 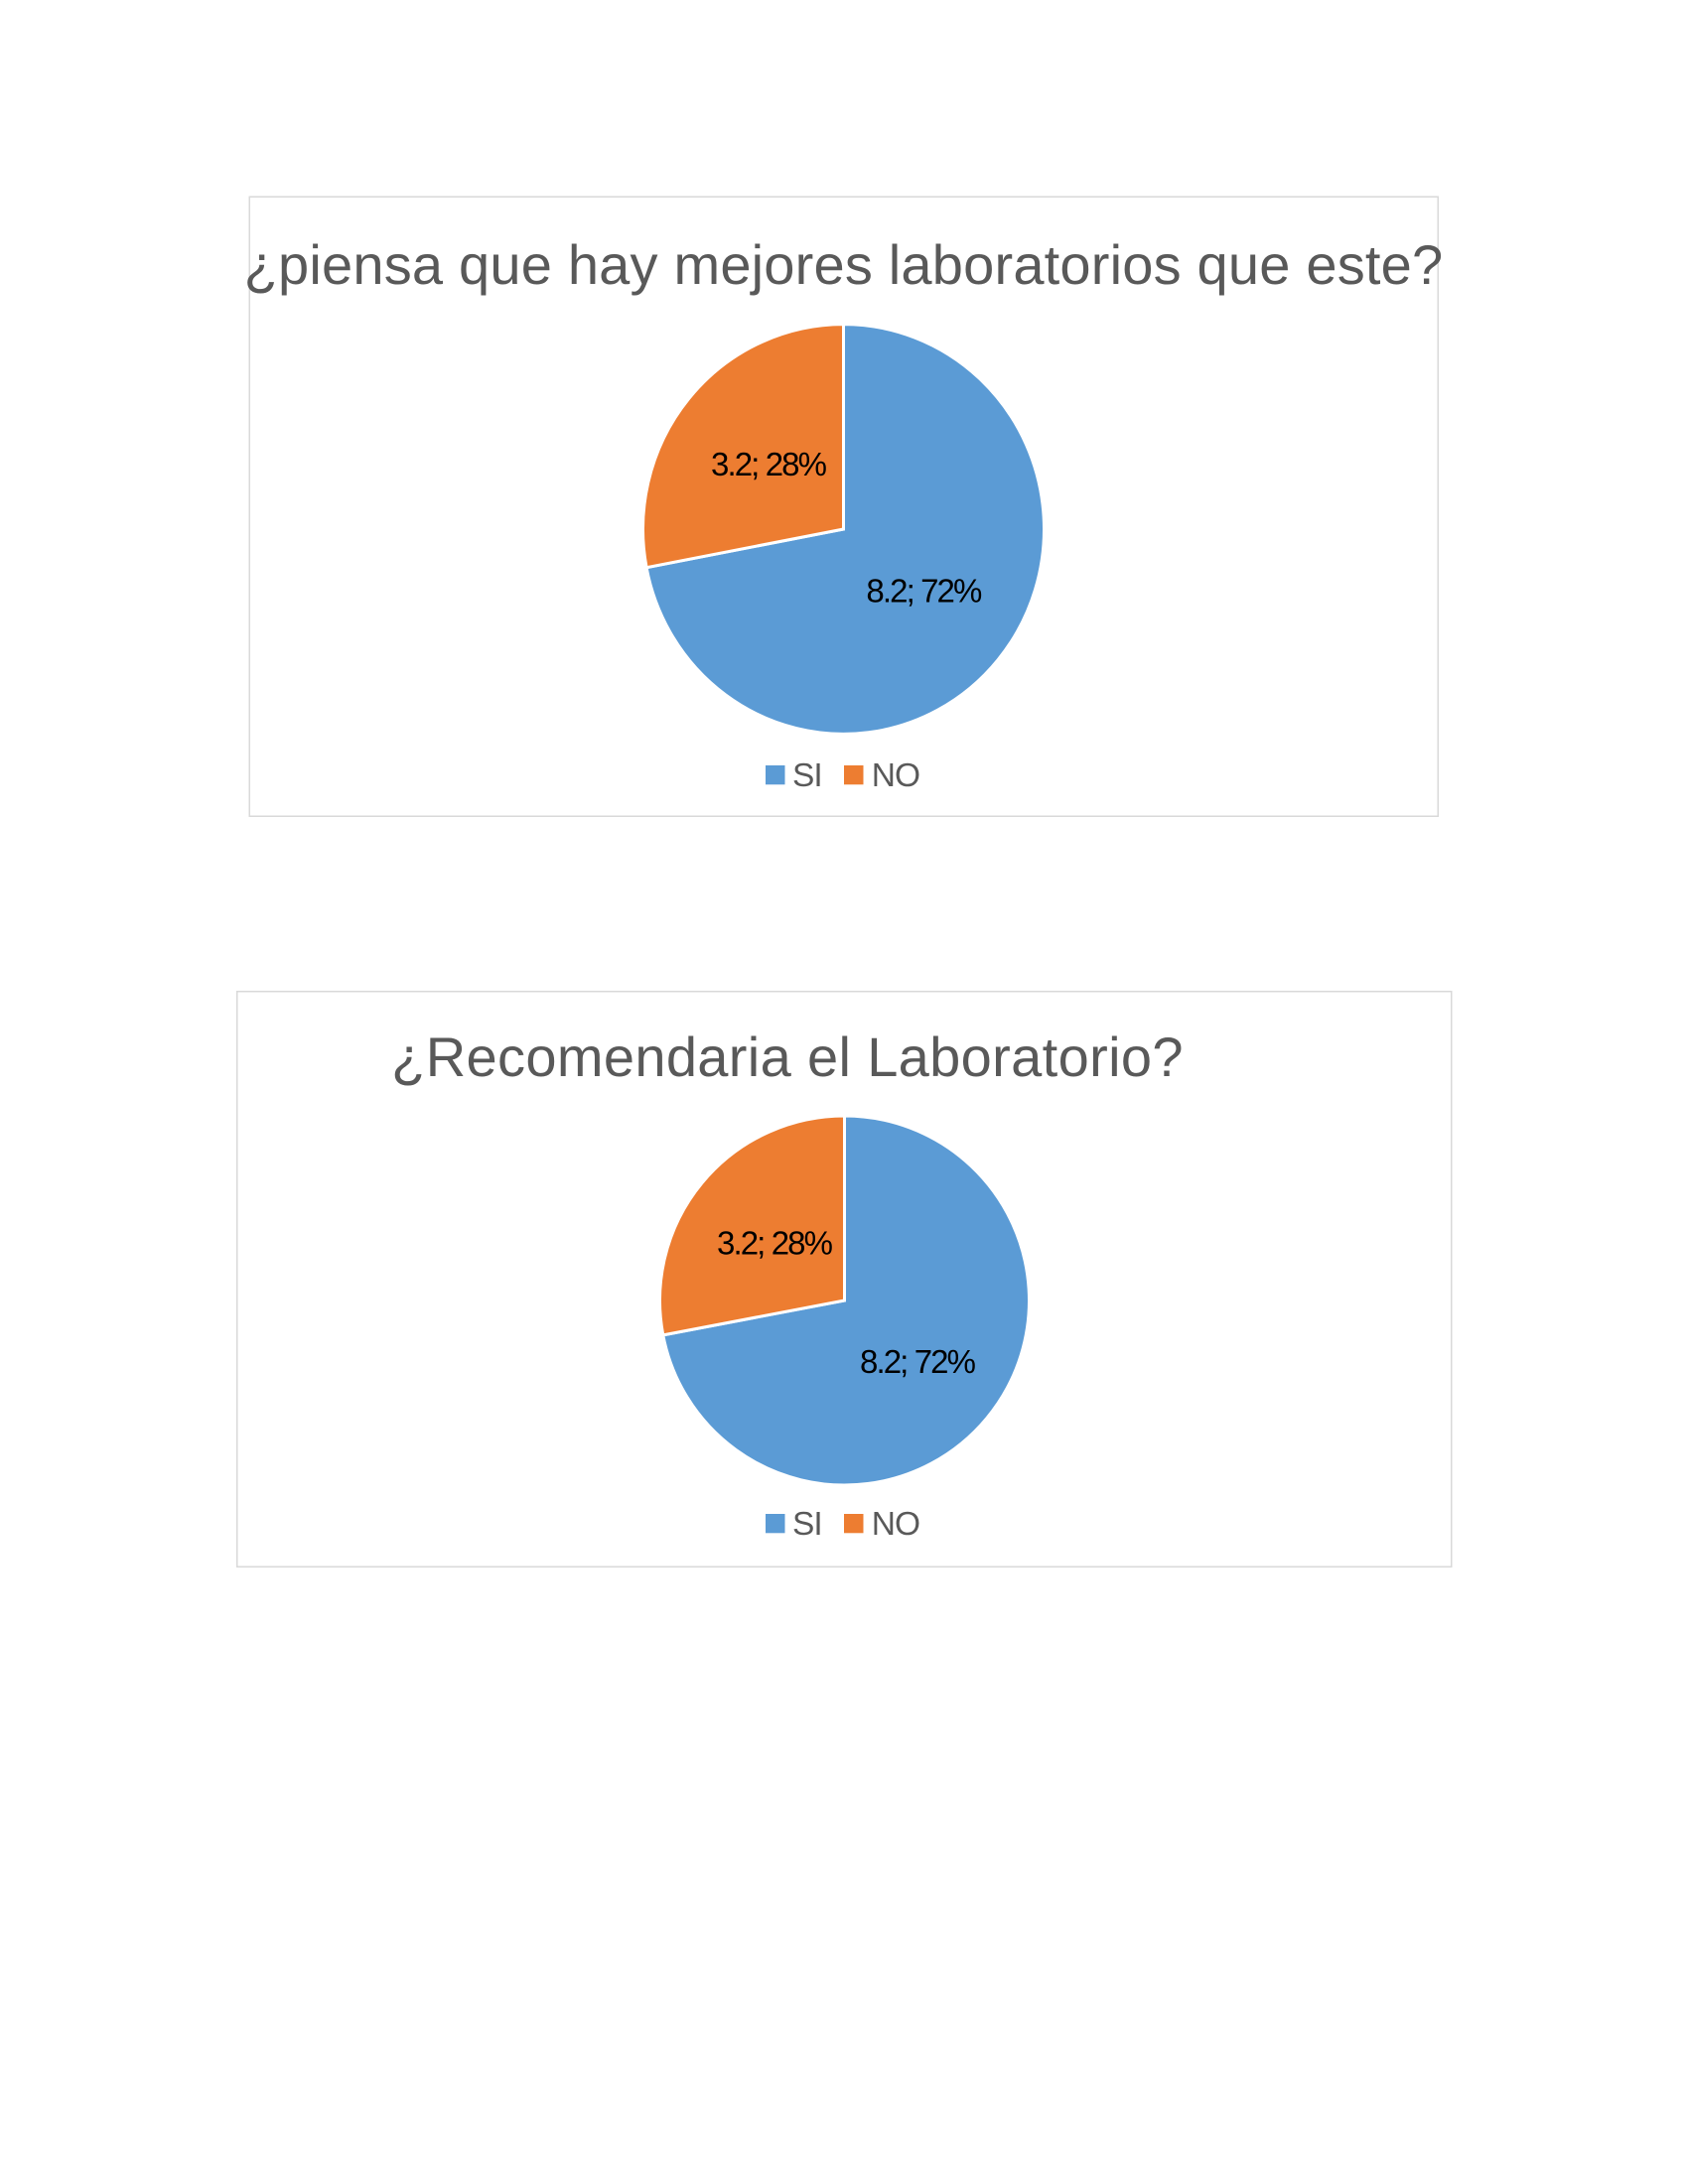 What do you see at coordinates (787, 1056) in the screenshot?
I see `svg-text: ¿Recomendaria el Laboratorio?` at bounding box center [787, 1056].